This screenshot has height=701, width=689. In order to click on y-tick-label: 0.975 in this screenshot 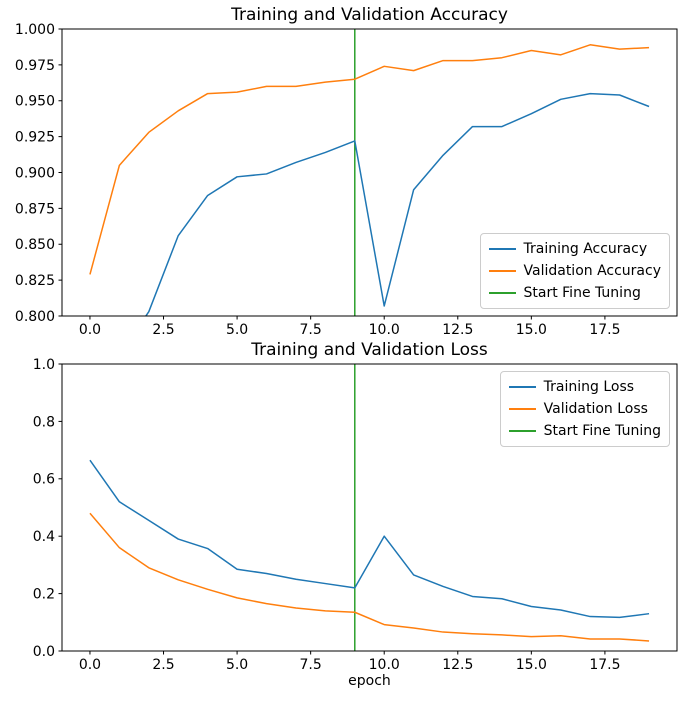, I will do `click(35, 66)`.